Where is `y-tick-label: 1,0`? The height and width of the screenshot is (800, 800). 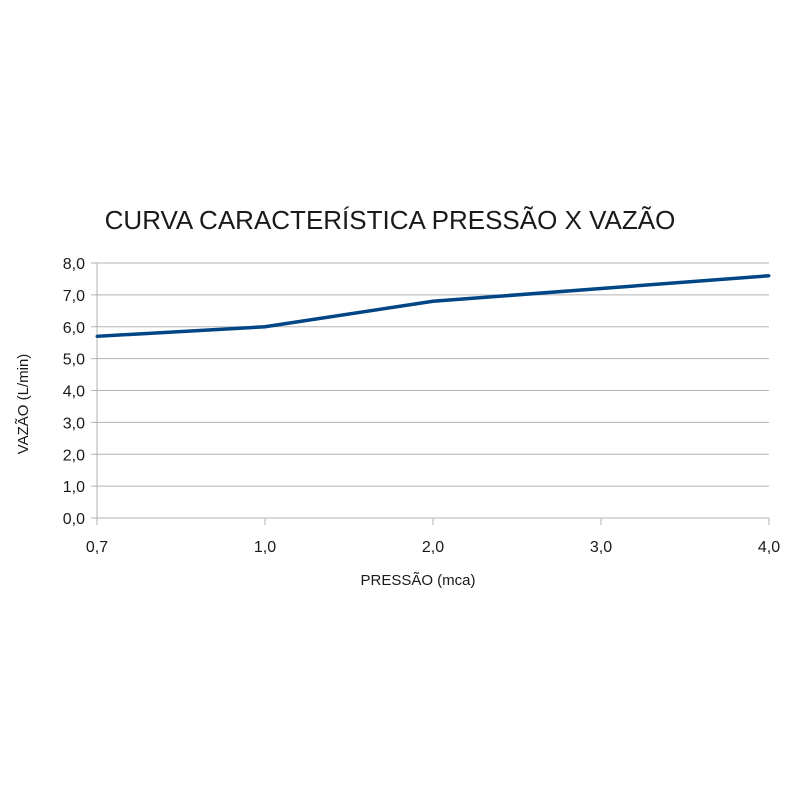 y-tick-label: 1,0 is located at coordinates (74, 487).